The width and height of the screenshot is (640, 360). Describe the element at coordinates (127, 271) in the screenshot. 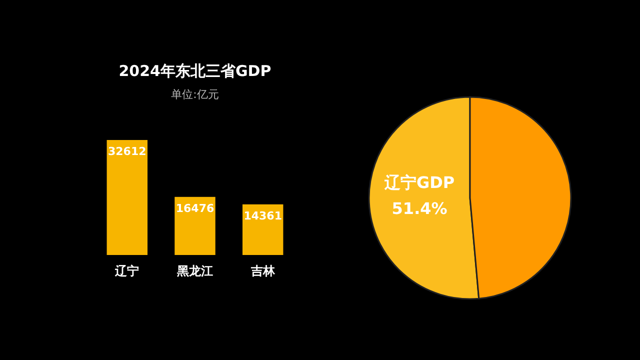

I see `x-tick-label: 辽宁` at that location.